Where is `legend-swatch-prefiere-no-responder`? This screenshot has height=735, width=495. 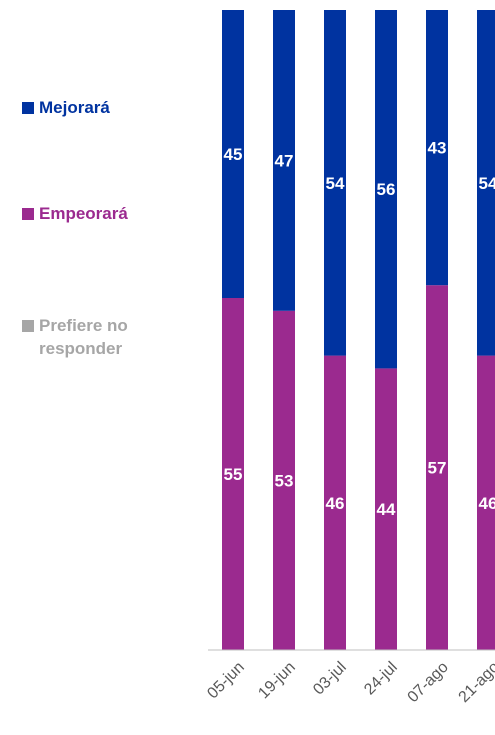
legend-swatch-prefiere-no-responder is located at coordinates (28, 326).